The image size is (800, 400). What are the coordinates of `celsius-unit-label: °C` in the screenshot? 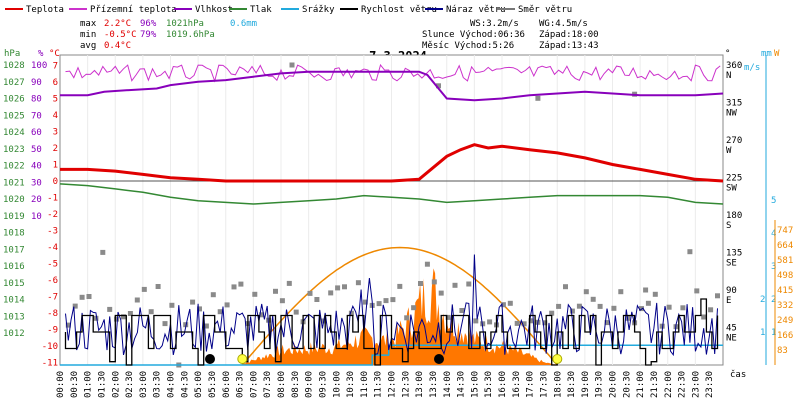 It's located at (54, 54).